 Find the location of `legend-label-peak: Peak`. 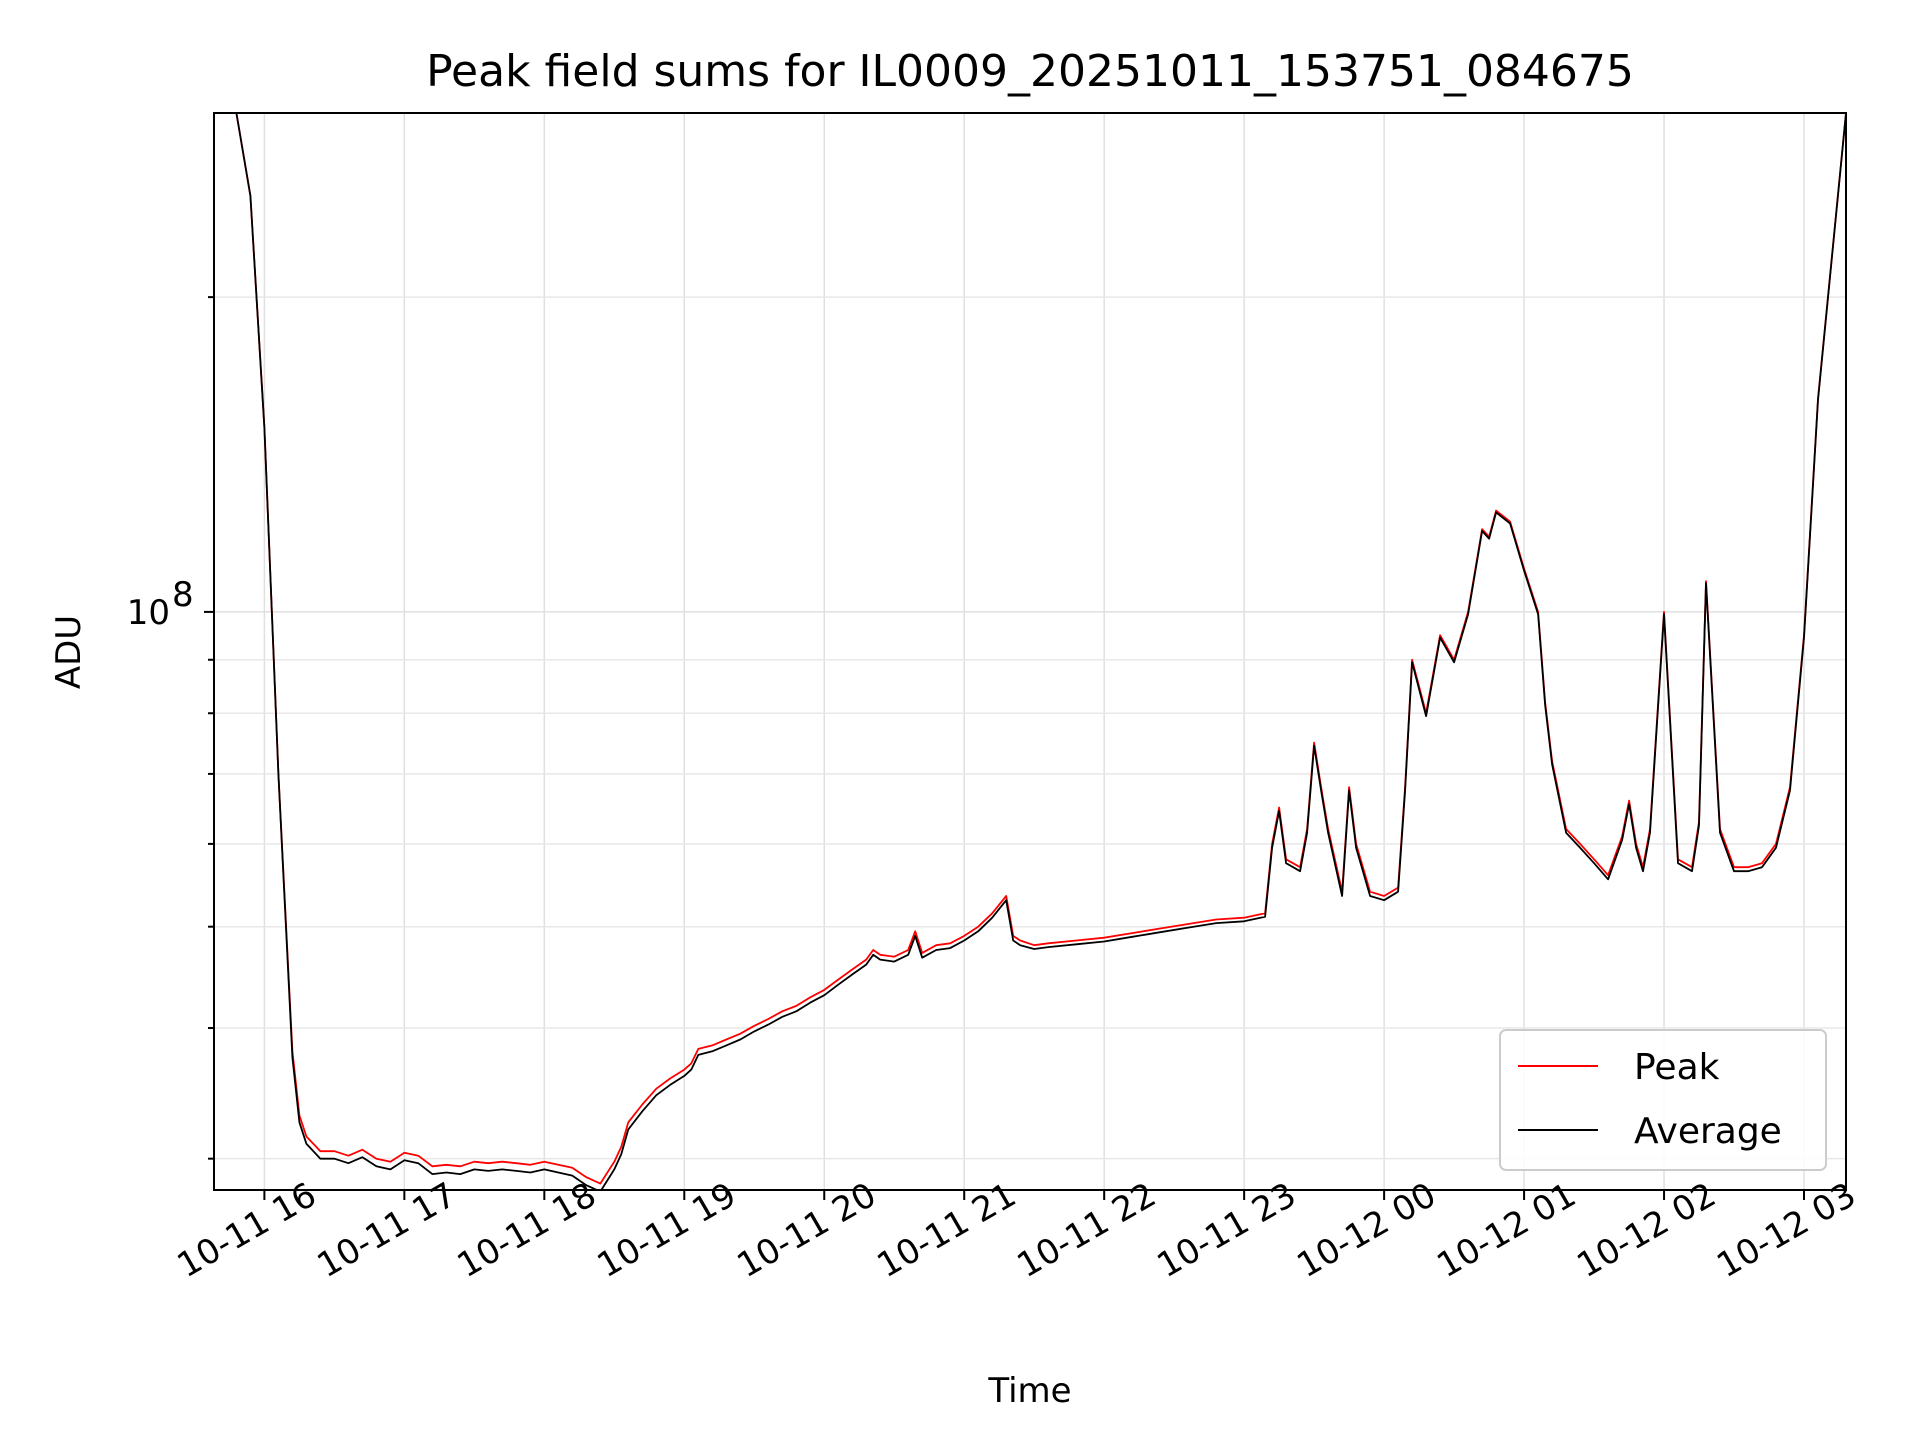

legend-label-peak: Peak is located at coordinates (1677, 1067).